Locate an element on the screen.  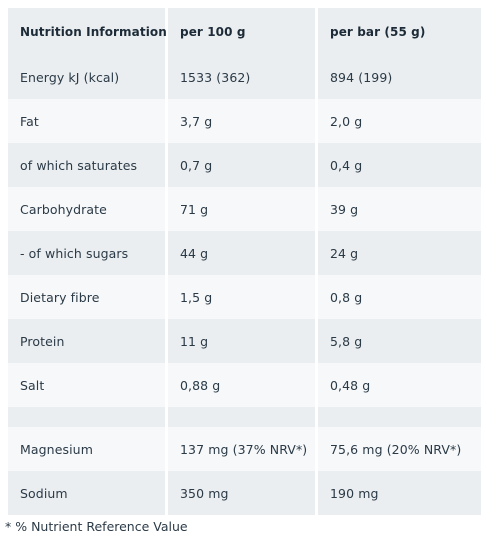
row-value-per-100g: 3,7 g is located at coordinates (243, 121).